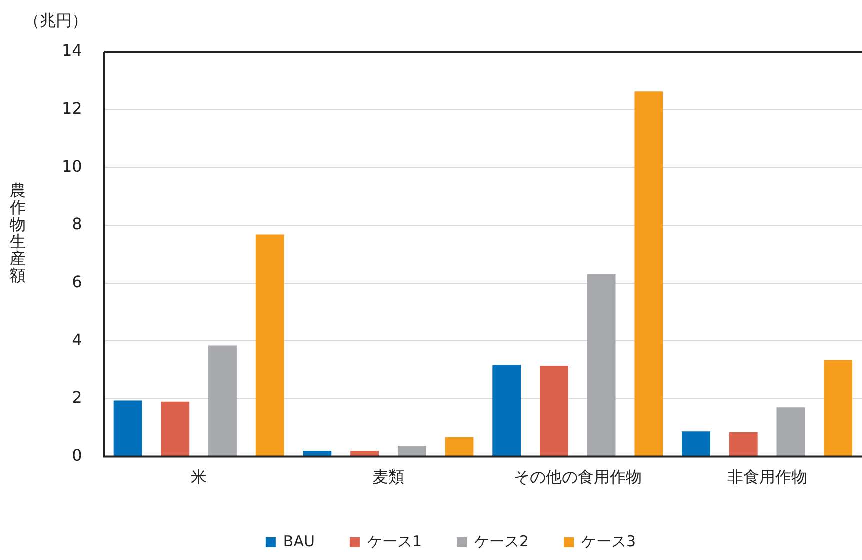  Describe the element at coordinates (77, 282) in the screenshot. I see `y-tick-label: 6` at that location.